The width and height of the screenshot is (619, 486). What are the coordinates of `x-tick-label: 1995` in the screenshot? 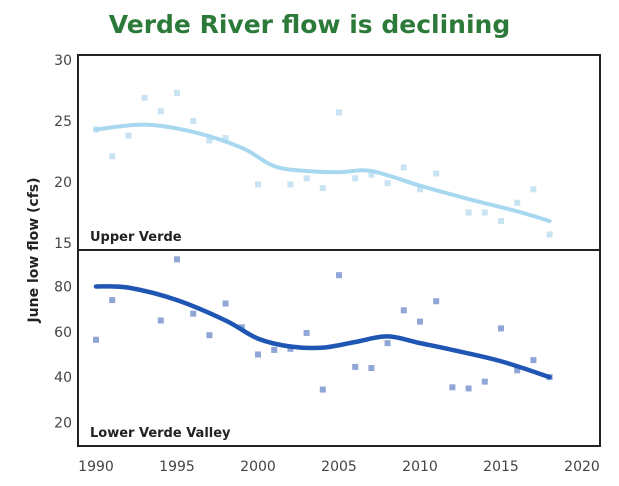 It's located at (177, 467).